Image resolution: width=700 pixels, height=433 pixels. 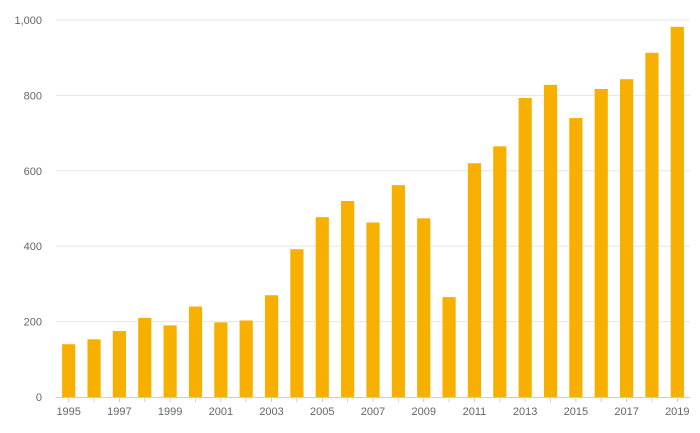 What do you see at coordinates (94, 368) in the screenshot?
I see `bar-1996` at bounding box center [94, 368].